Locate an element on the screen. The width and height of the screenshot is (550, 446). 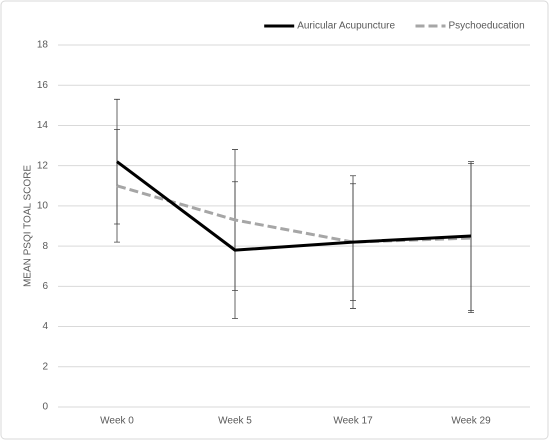
y-tick-label: 0 is located at coordinates (45, 407).